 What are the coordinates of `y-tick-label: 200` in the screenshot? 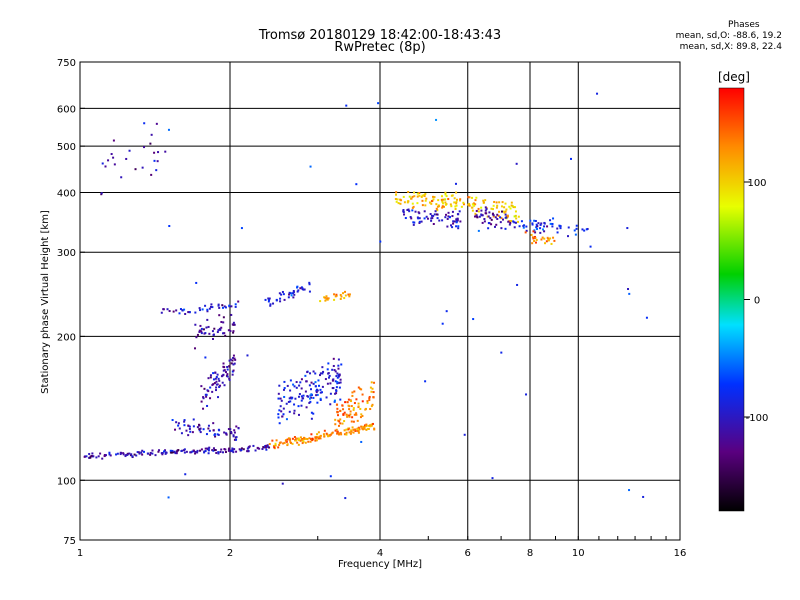 It's located at (66, 337).